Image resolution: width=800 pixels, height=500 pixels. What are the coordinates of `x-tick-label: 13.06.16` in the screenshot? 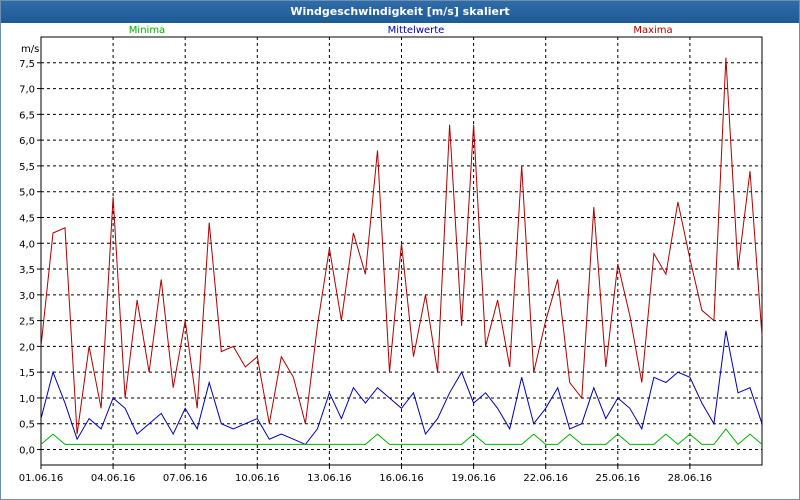 It's located at (329, 478).